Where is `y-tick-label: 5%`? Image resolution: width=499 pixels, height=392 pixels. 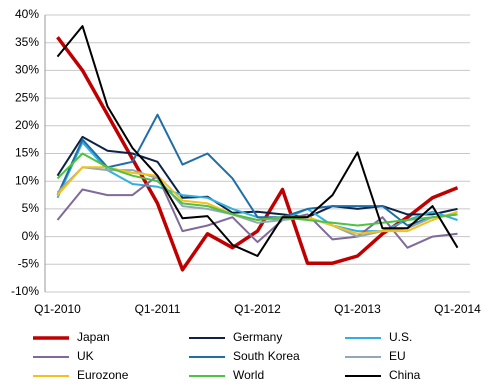
y-tick-label: 5% is located at coordinates (31, 208).